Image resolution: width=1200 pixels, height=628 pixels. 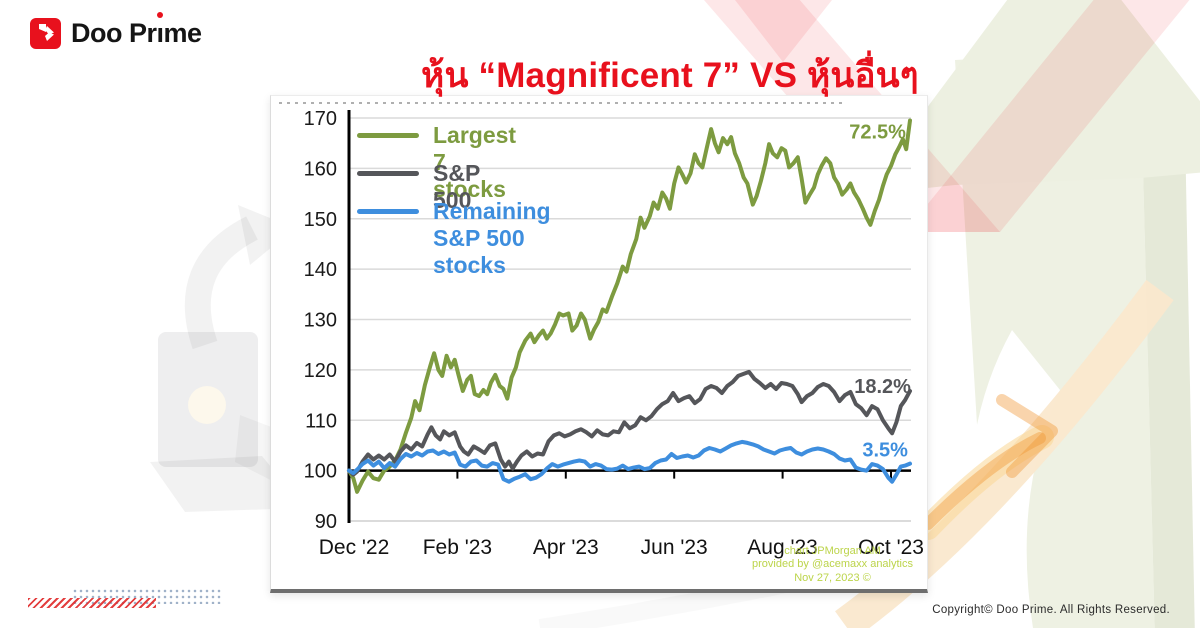 I want to click on legend-item-sp500: S&P 500, so click(x=418, y=187).